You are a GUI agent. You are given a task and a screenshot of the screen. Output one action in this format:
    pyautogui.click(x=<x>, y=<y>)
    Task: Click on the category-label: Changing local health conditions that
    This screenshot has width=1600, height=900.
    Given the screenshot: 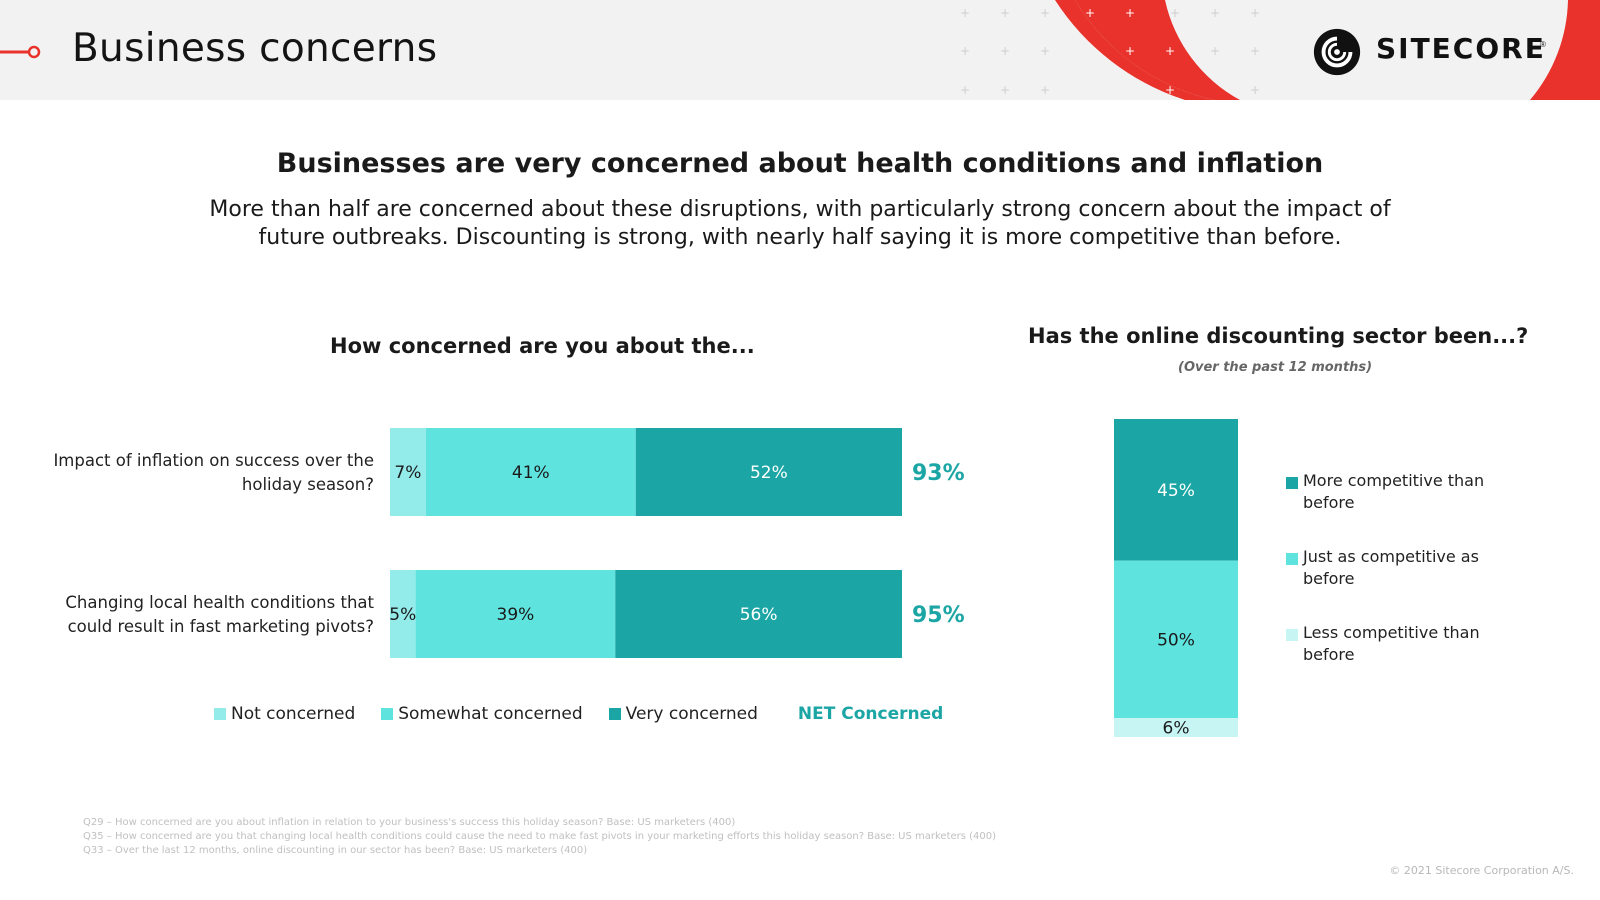 What is the action you would take?
    pyautogui.click(x=219, y=602)
    